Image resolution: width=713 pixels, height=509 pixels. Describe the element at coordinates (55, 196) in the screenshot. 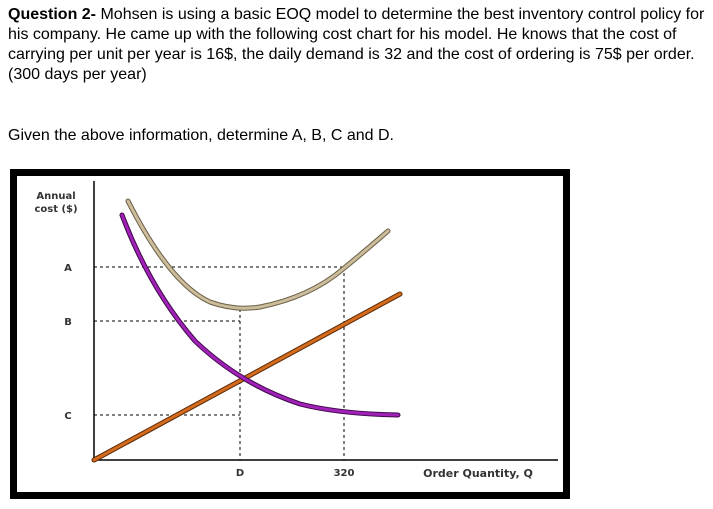

I see `y-axis-title-line1: Annual` at that location.